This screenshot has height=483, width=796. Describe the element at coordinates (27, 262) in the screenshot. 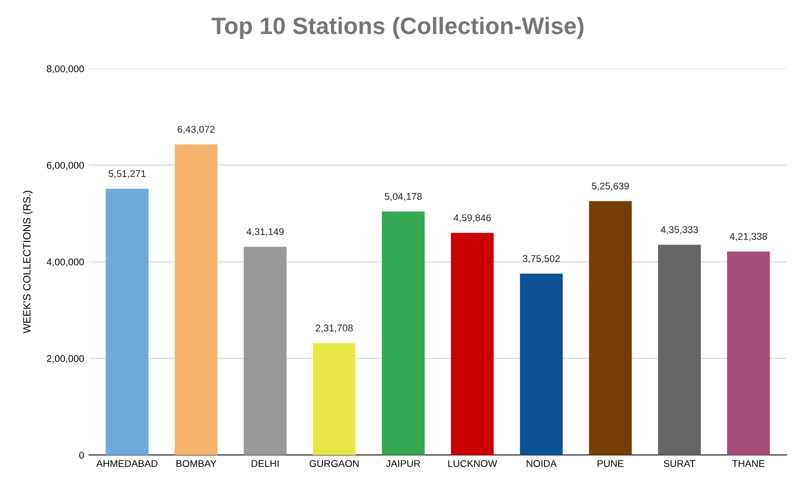

I see `y-axis-title: WEEK'S COLLECTIONS (RS.)` at that location.